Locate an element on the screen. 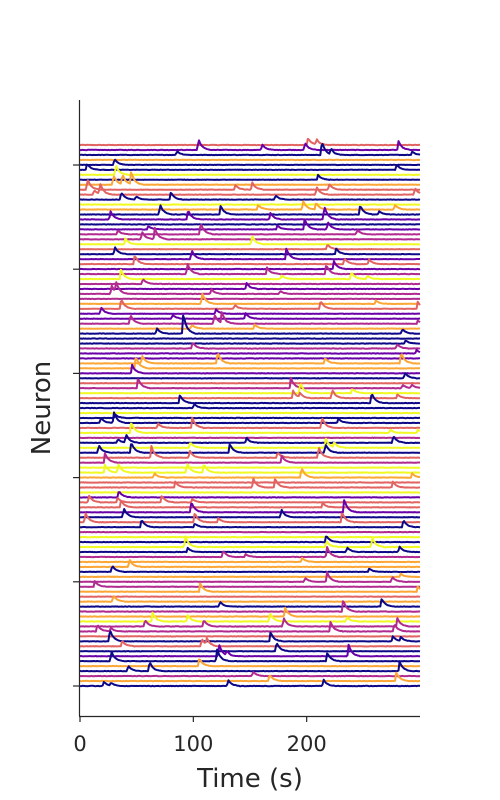 The height and width of the screenshot is (800, 500). y-tick-group is located at coordinates (76, 425).